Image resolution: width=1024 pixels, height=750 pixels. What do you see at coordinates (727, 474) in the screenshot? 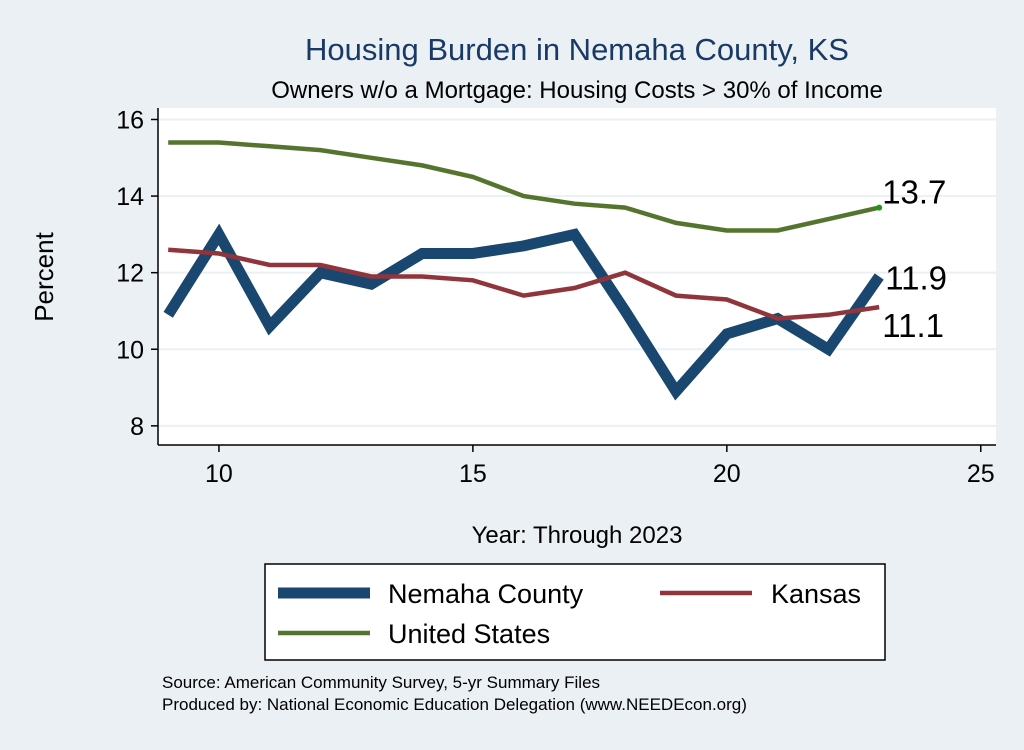
I see `x-tick-label-20: 20` at bounding box center [727, 474].